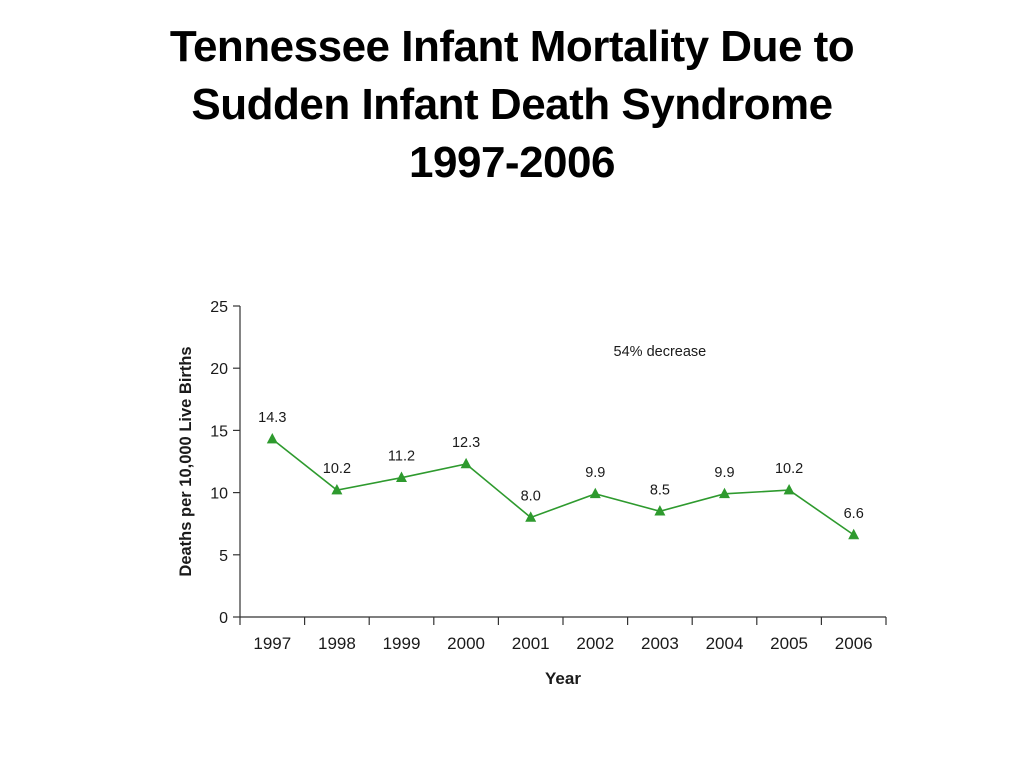 Image resolution: width=1024 pixels, height=768 pixels. Describe the element at coordinates (595, 643) in the screenshot. I see `x-tick-label: 2002` at that location.